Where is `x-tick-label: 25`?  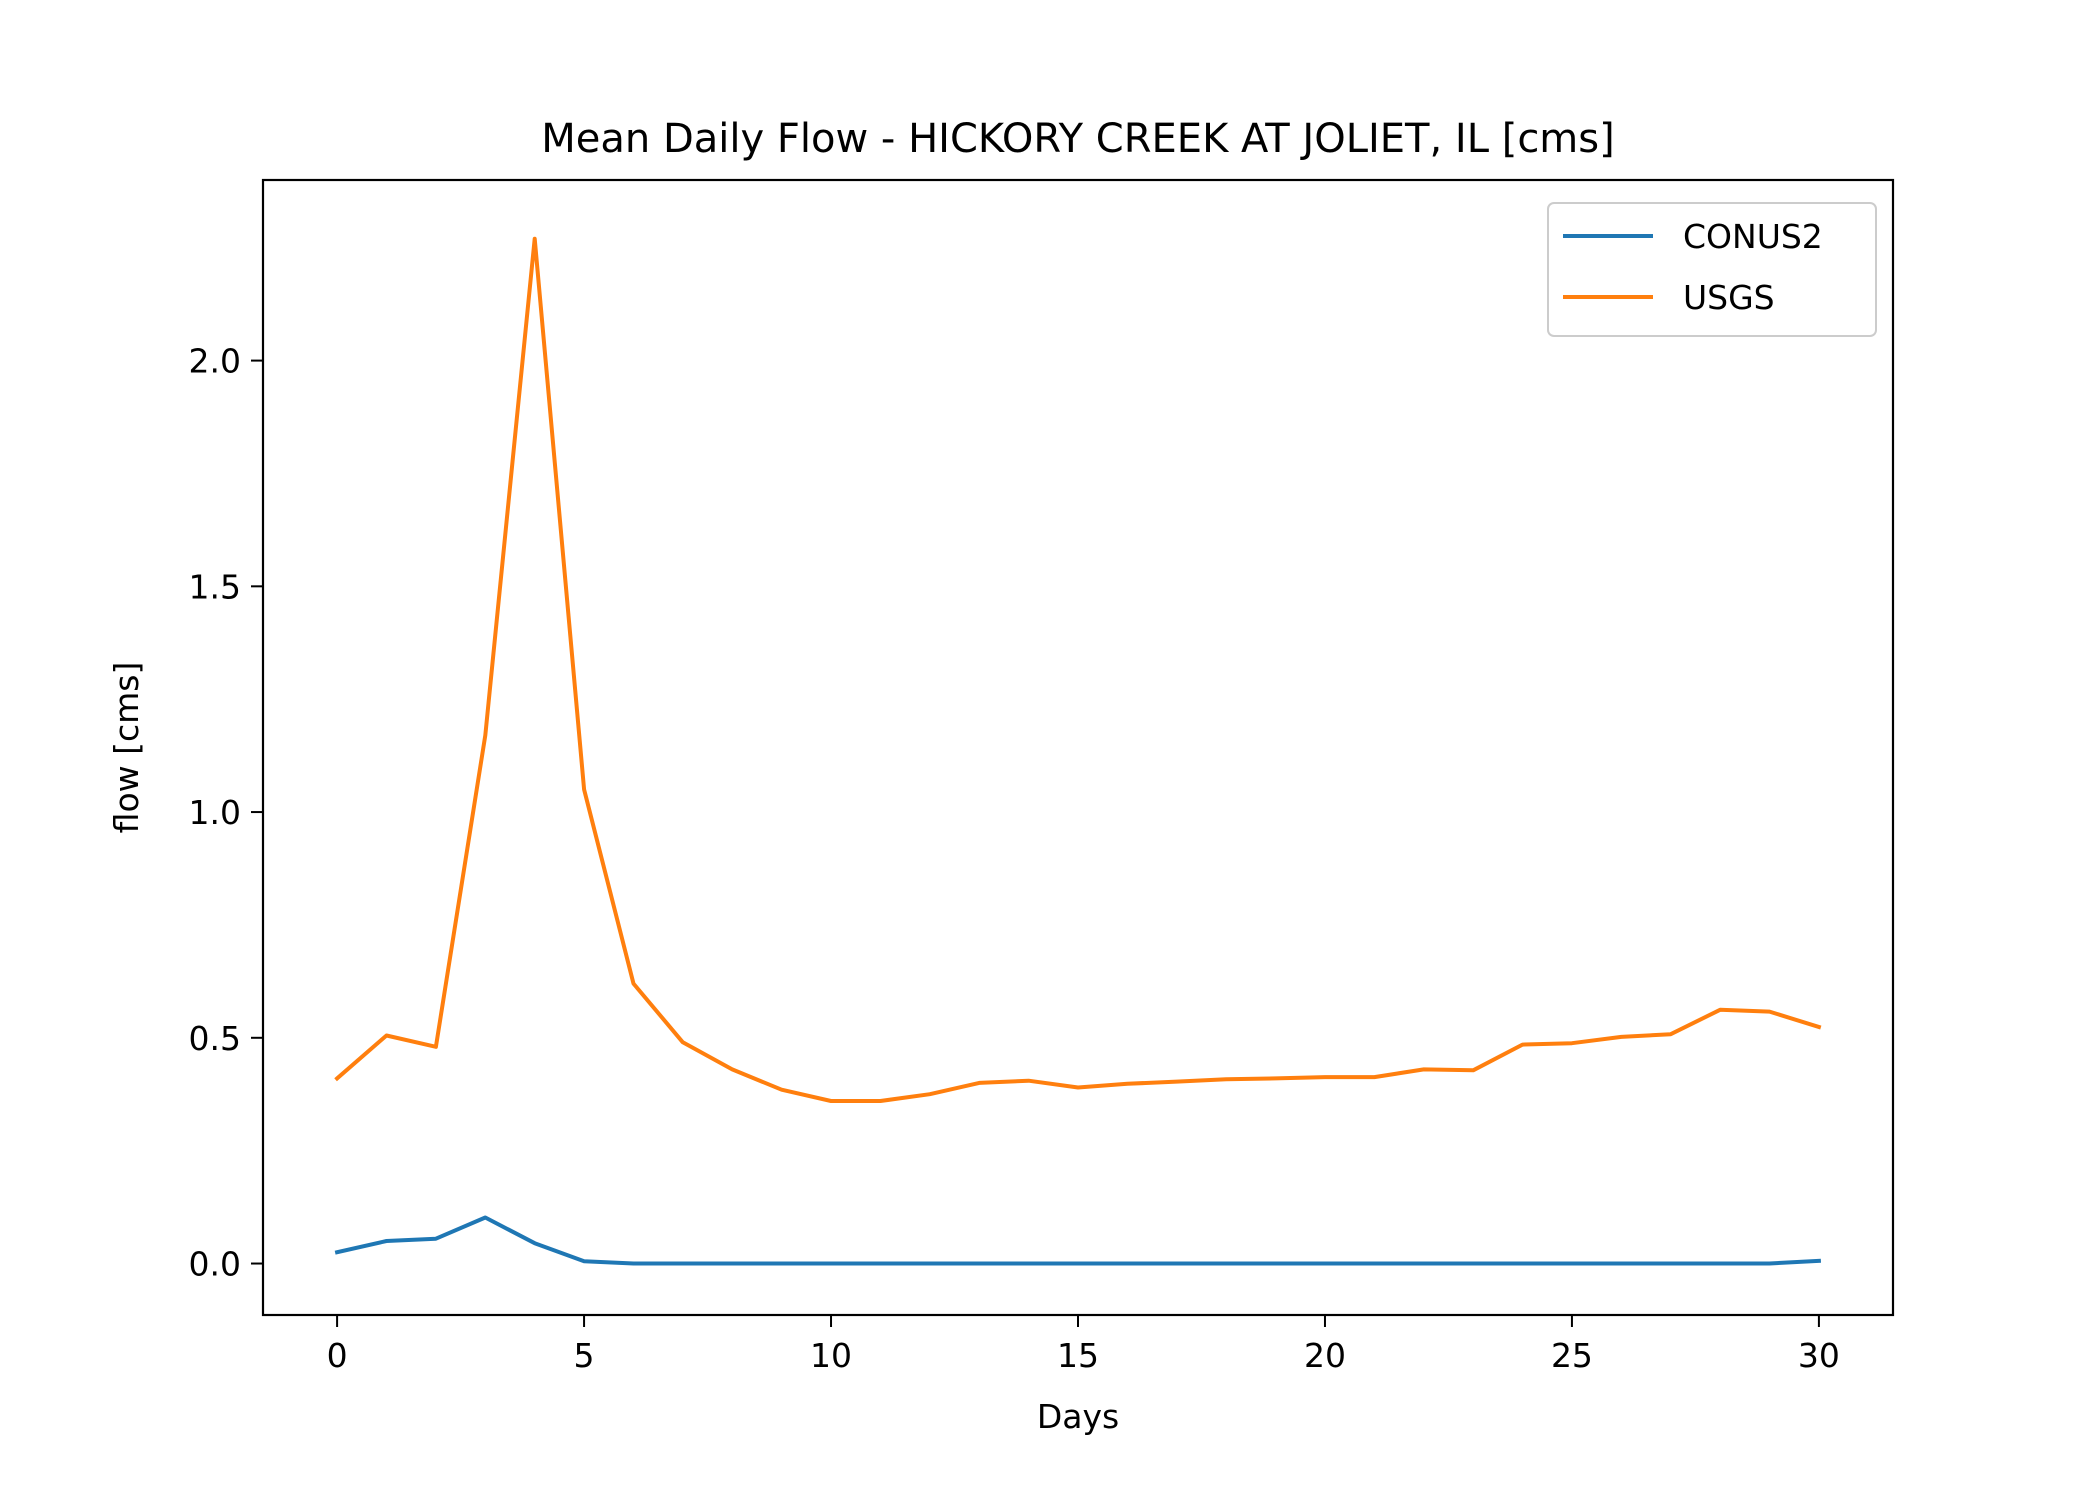
x-tick-label: 25 is located at coordinates (1572, 1355).